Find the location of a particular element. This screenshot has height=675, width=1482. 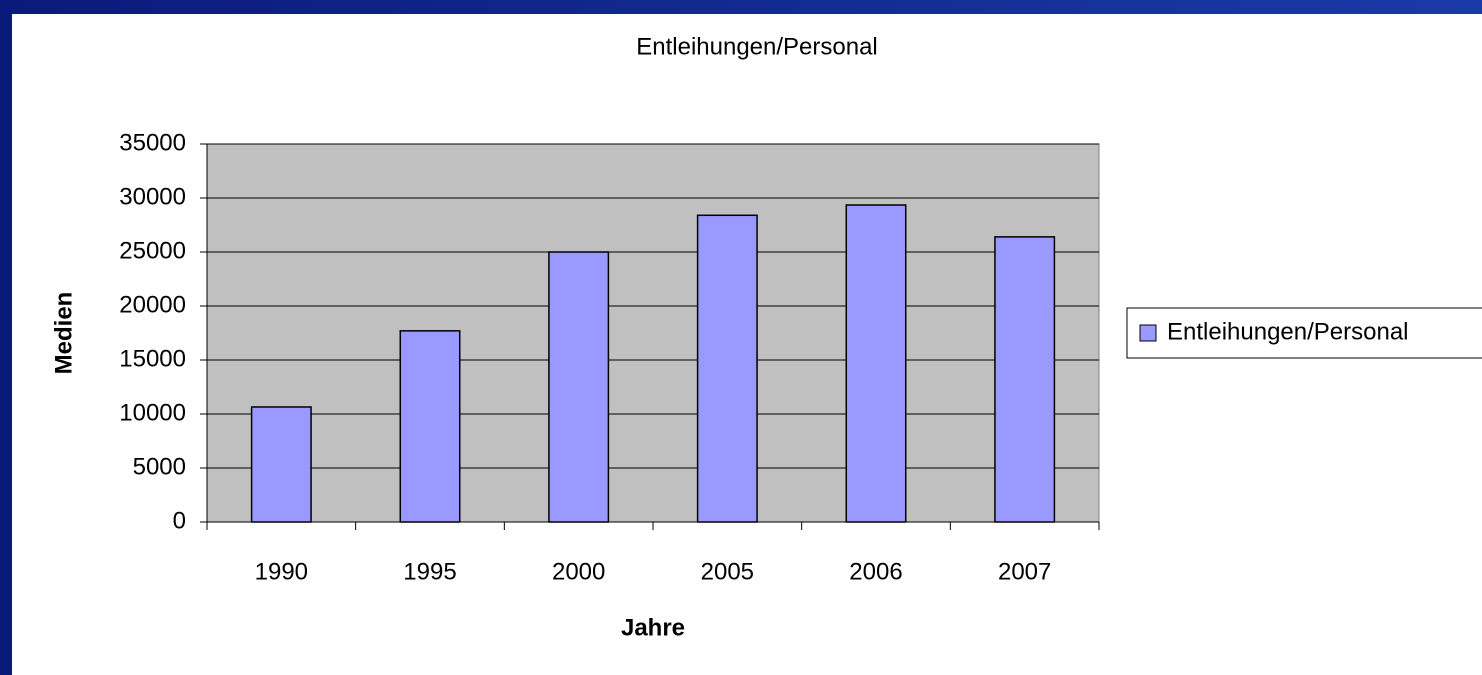

x-tick-label: 2005 is located at coordinates (727, 571).